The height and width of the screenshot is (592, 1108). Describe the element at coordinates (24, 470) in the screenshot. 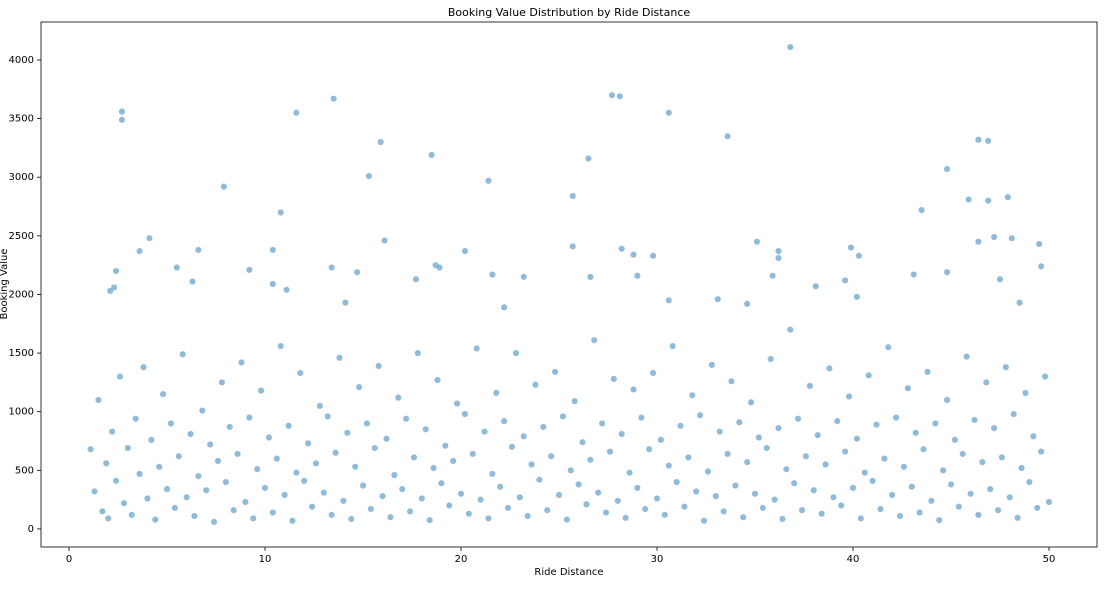

I see `y-tick-label: 500` at that location.